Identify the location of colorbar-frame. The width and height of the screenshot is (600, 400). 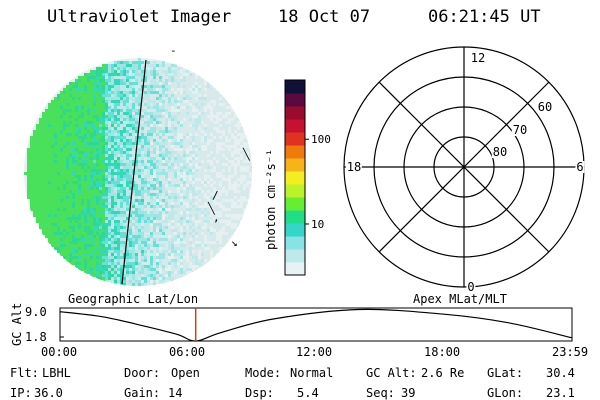
(295, 177).